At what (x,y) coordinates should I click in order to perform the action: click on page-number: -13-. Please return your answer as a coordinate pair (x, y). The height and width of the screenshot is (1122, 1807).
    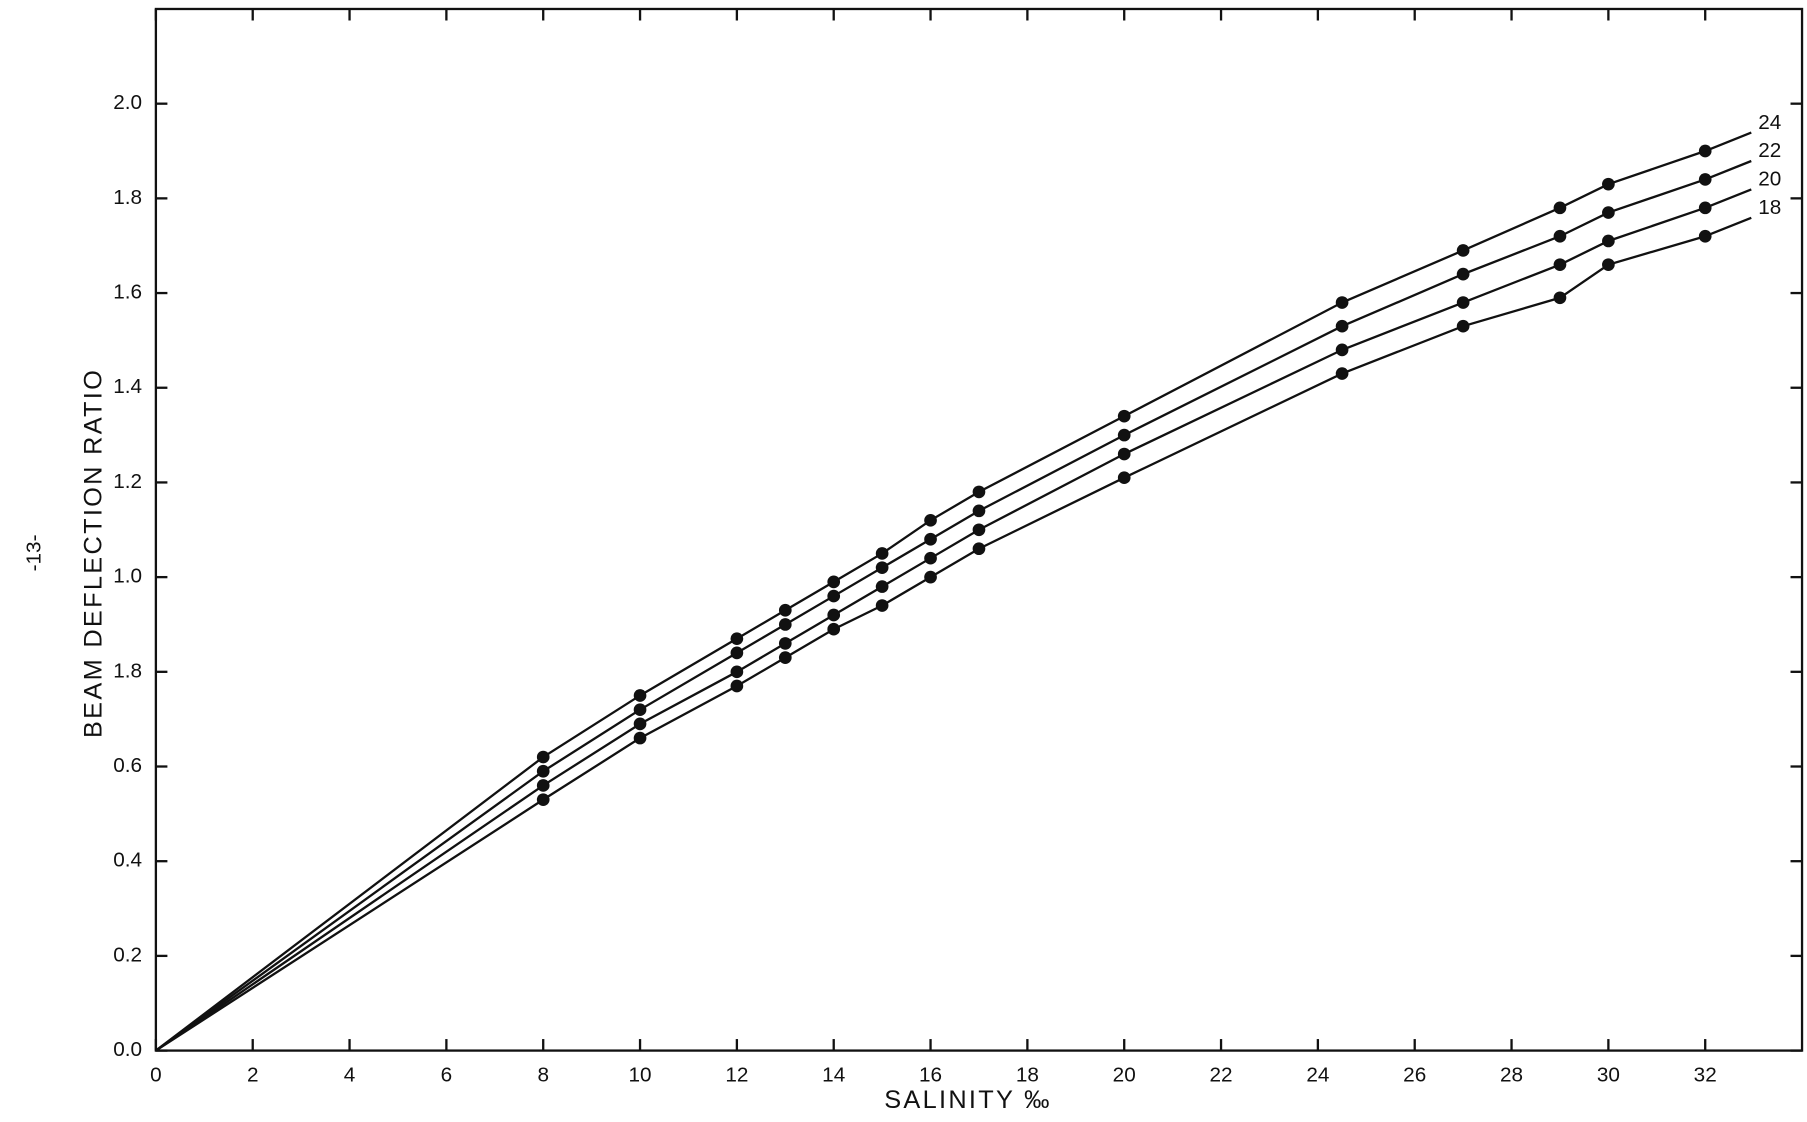
    Looking at the image, I should click on (33, 553).